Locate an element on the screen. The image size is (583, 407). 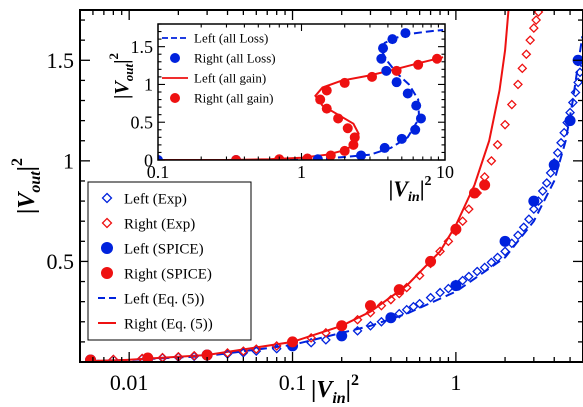
inset-series-right-all-gain is located at coordinates (337, 106).